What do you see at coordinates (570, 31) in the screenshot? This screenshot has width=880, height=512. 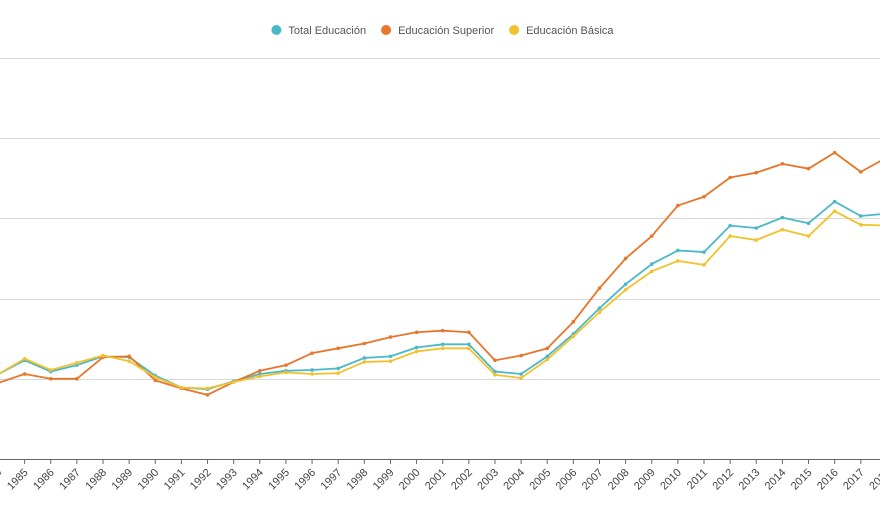 I see `legend-label: Educación Básica` at bounding box center [570, 31].